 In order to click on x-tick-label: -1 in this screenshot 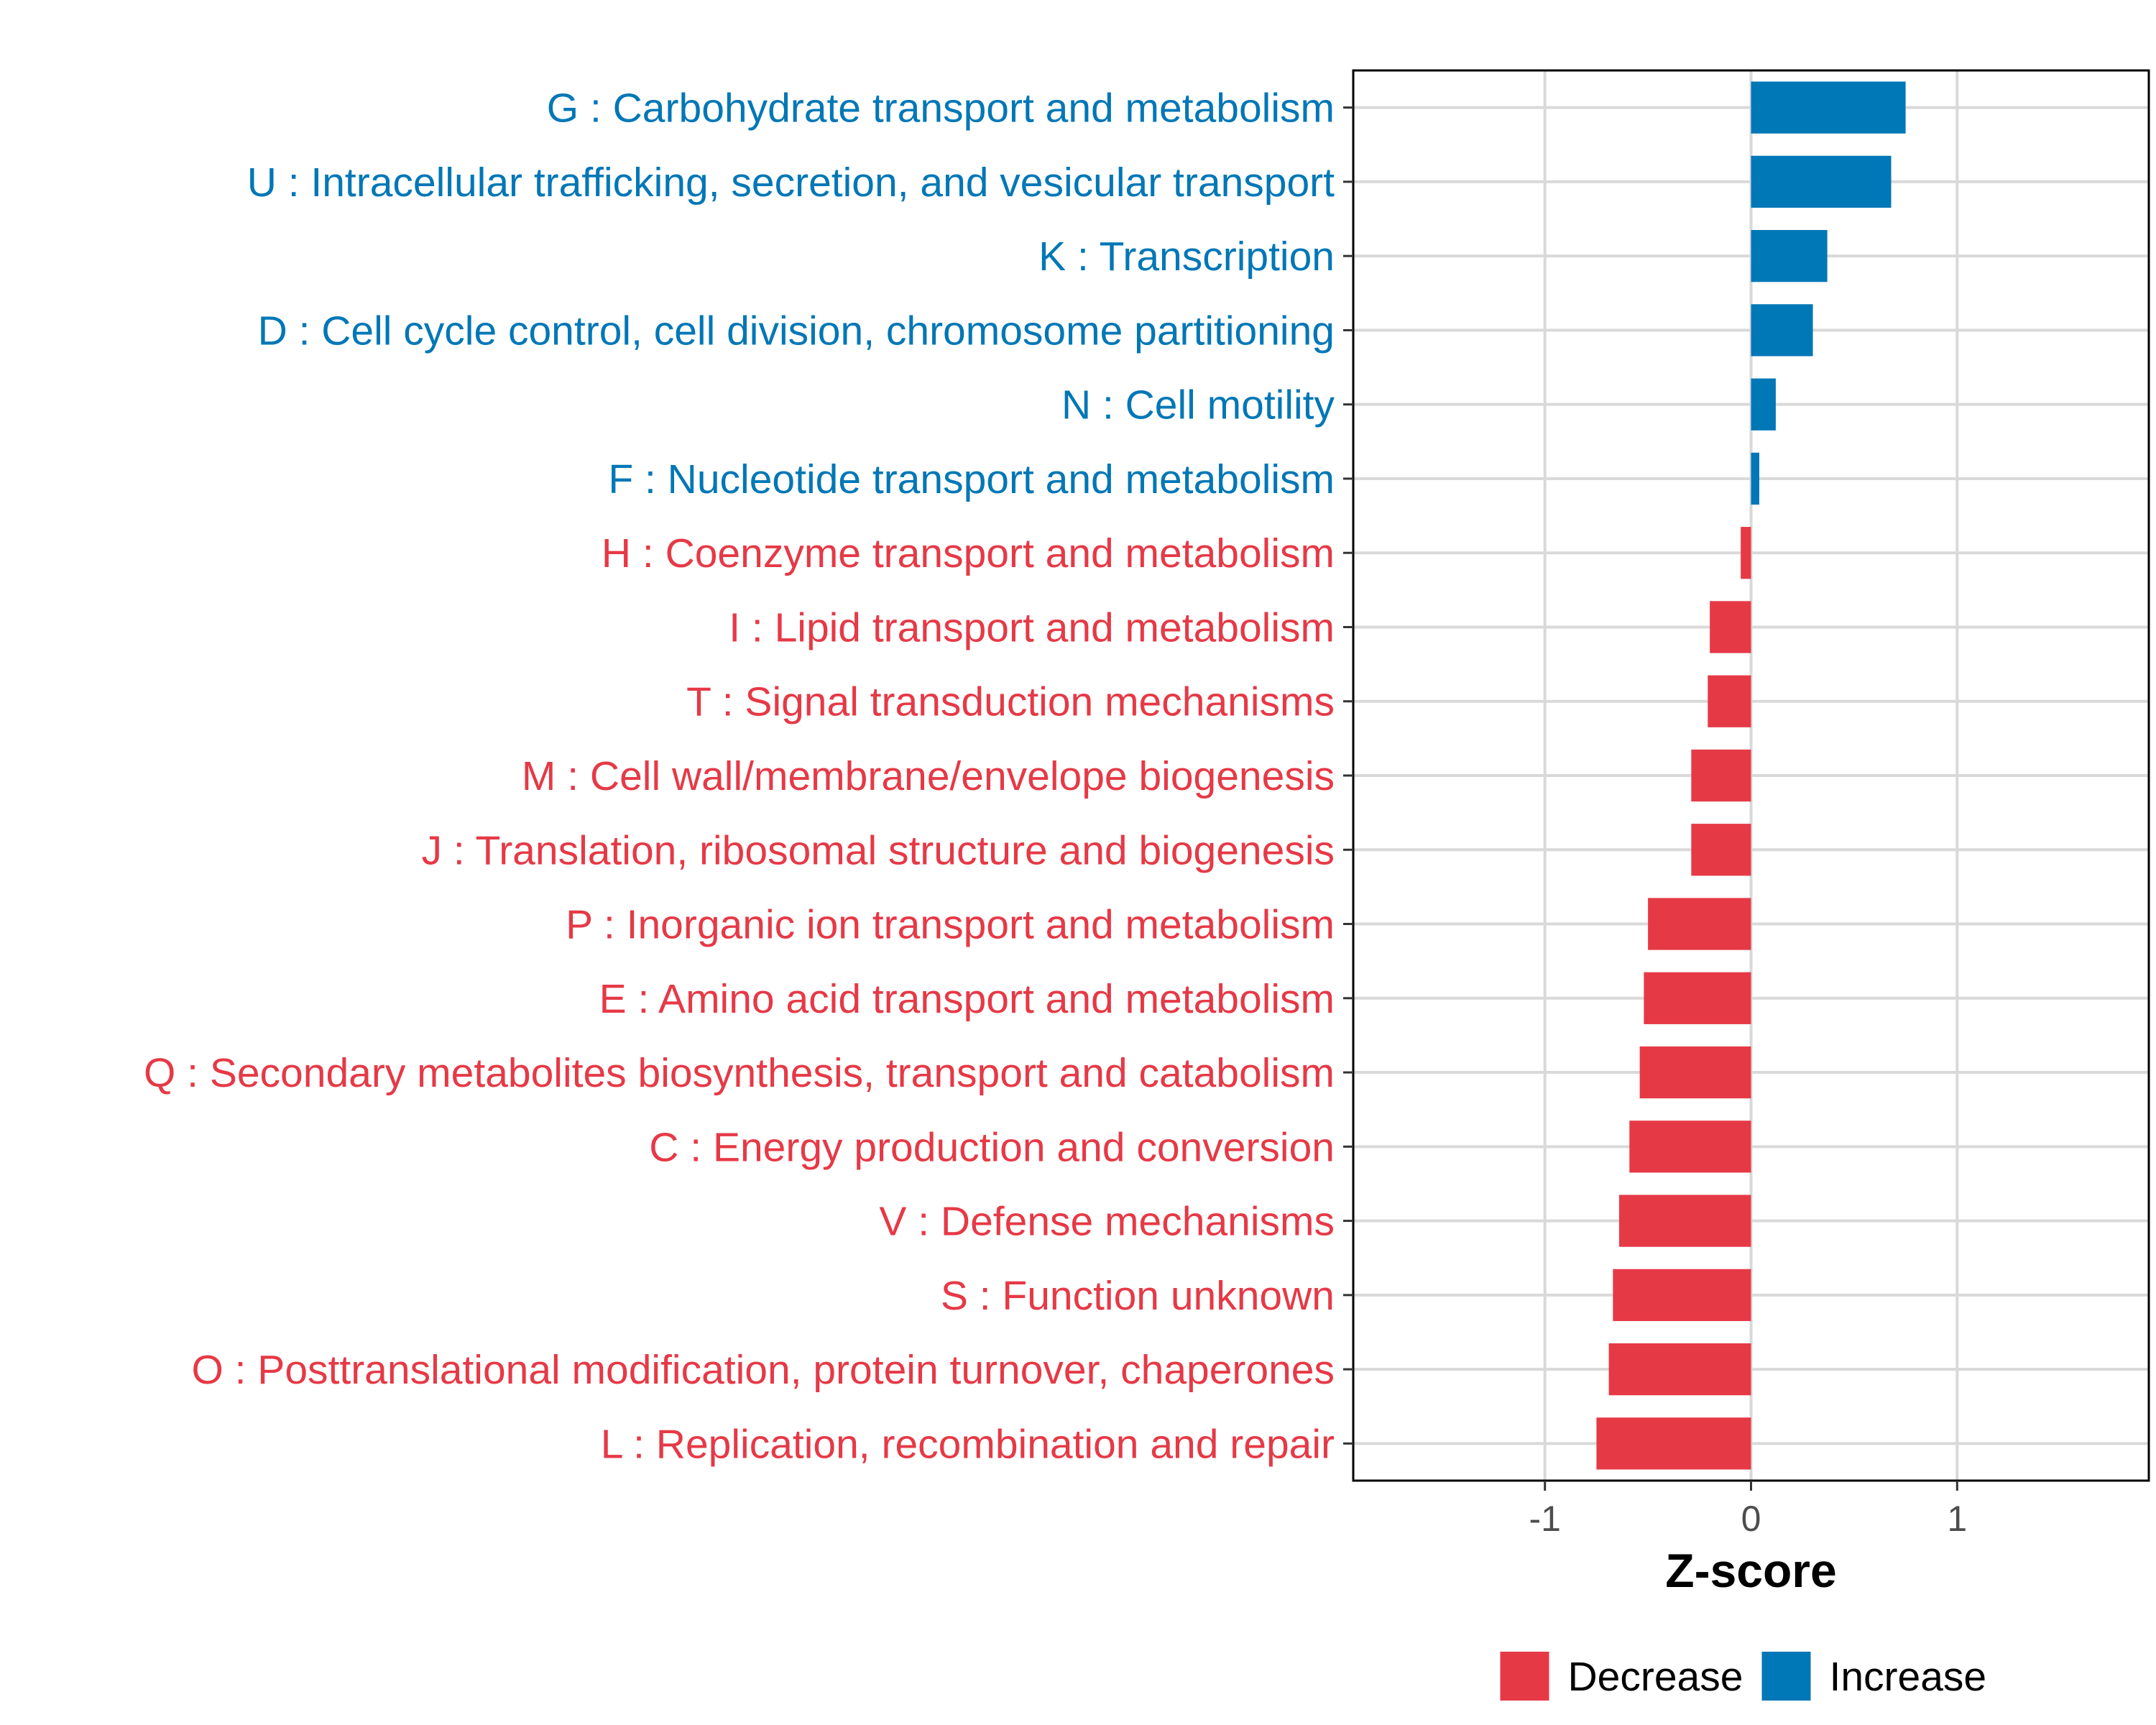, I will do `click(1545, 1519)`.